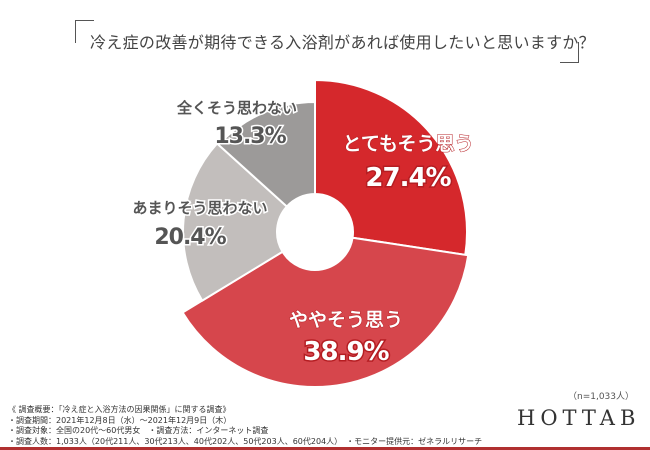  Describe the element at coordinates (138, 430) in the screenshot. I see `note-line: ・調査対象：全国の20代～60代男女 ・調査方法：インターネット調査` at that location.